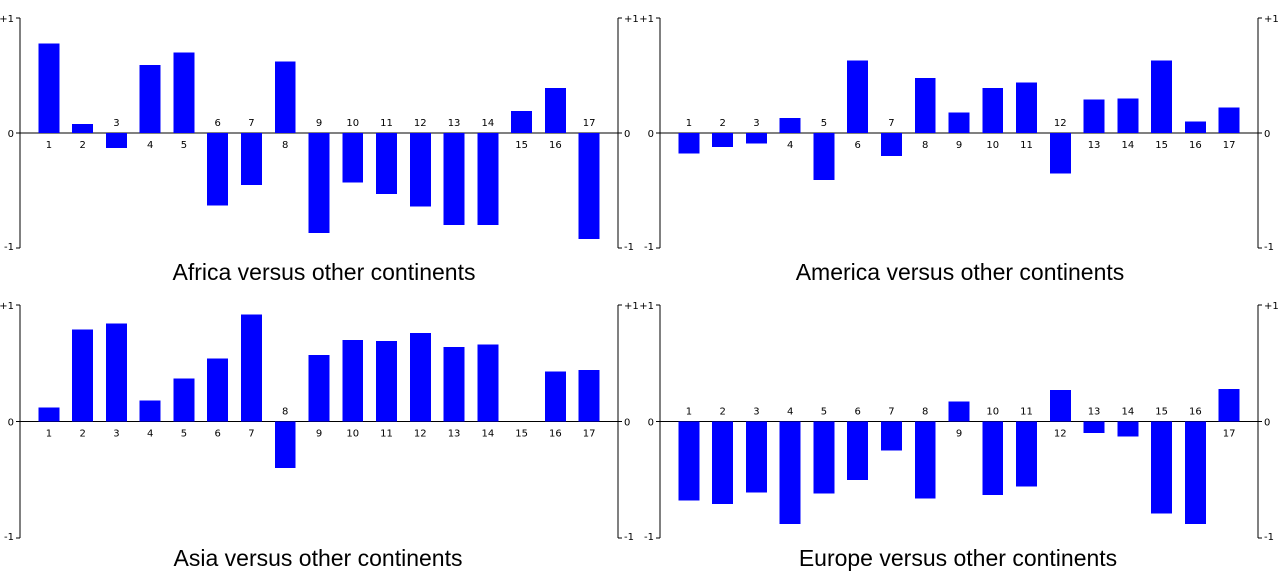 This screenshot has width=1283, height=574. I want to click on category-label: 10, so click(992, 412).